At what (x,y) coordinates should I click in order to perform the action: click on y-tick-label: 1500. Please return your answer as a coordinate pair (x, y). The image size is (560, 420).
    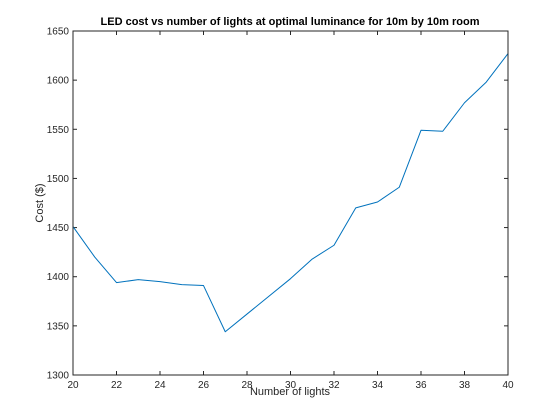
    Looking at the image, I should click on (58, 179).